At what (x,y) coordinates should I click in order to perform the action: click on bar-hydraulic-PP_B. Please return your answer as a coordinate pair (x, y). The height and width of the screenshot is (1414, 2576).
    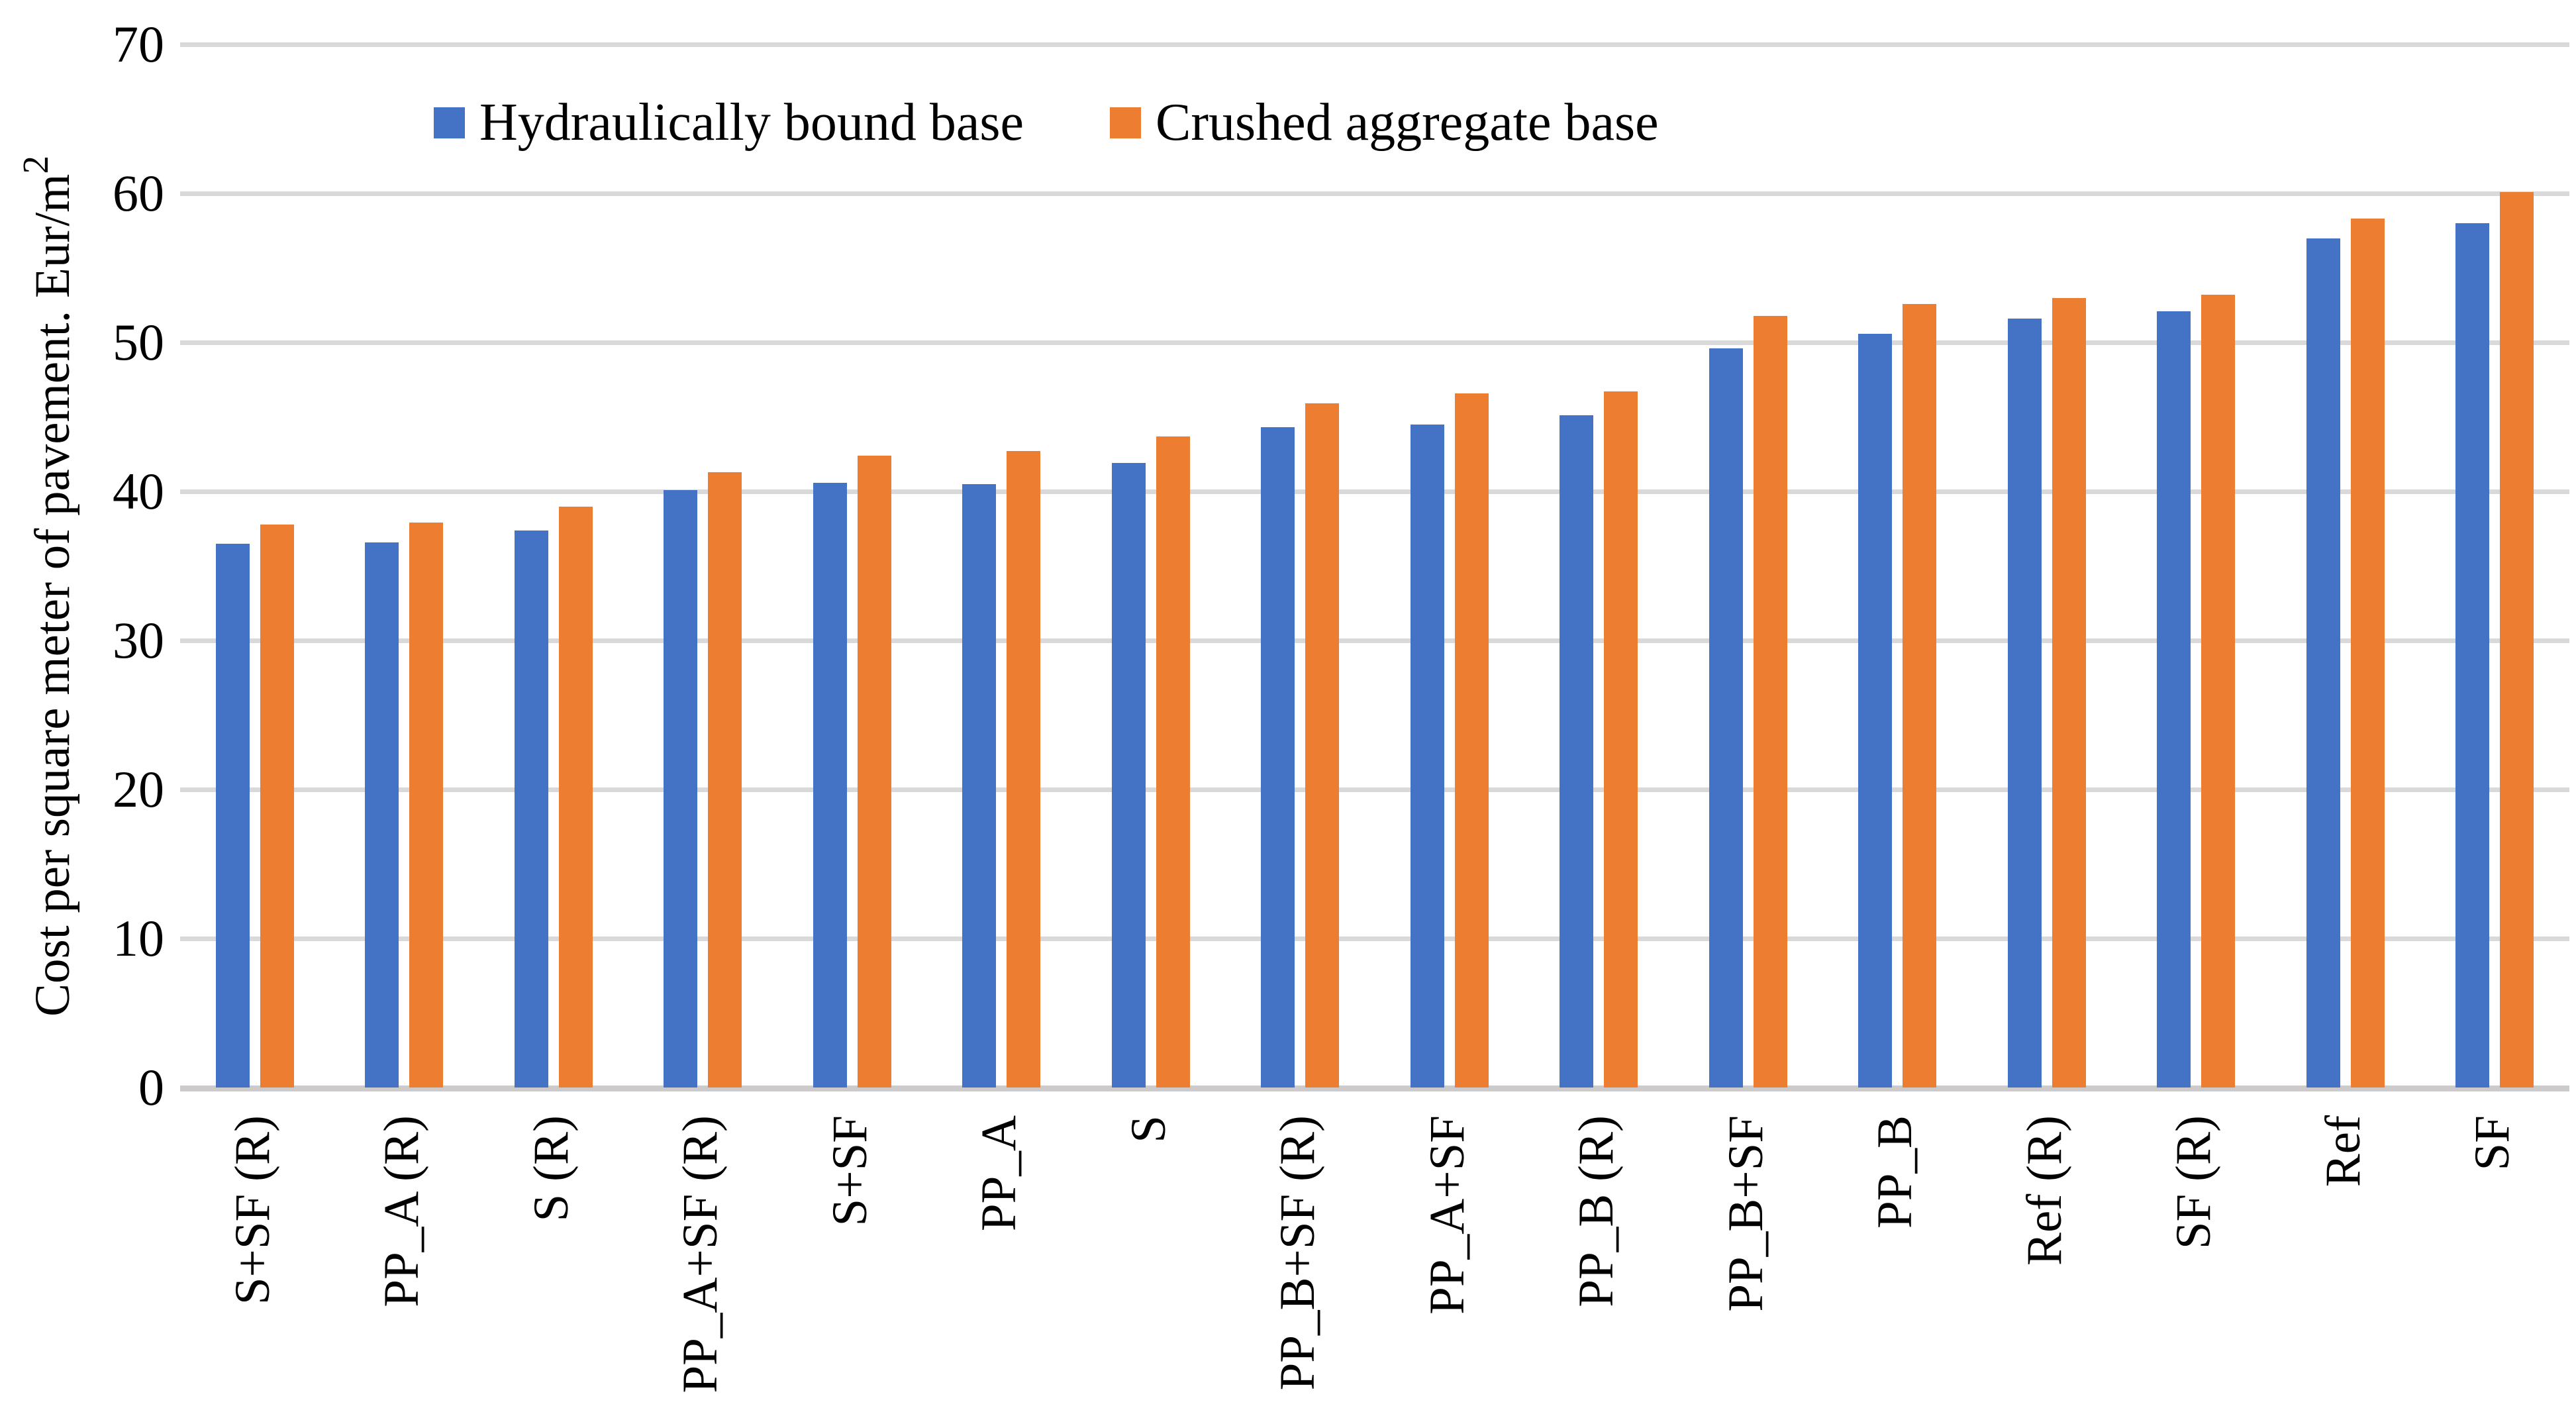
    Looking at the image, I should click on (1875, 710).